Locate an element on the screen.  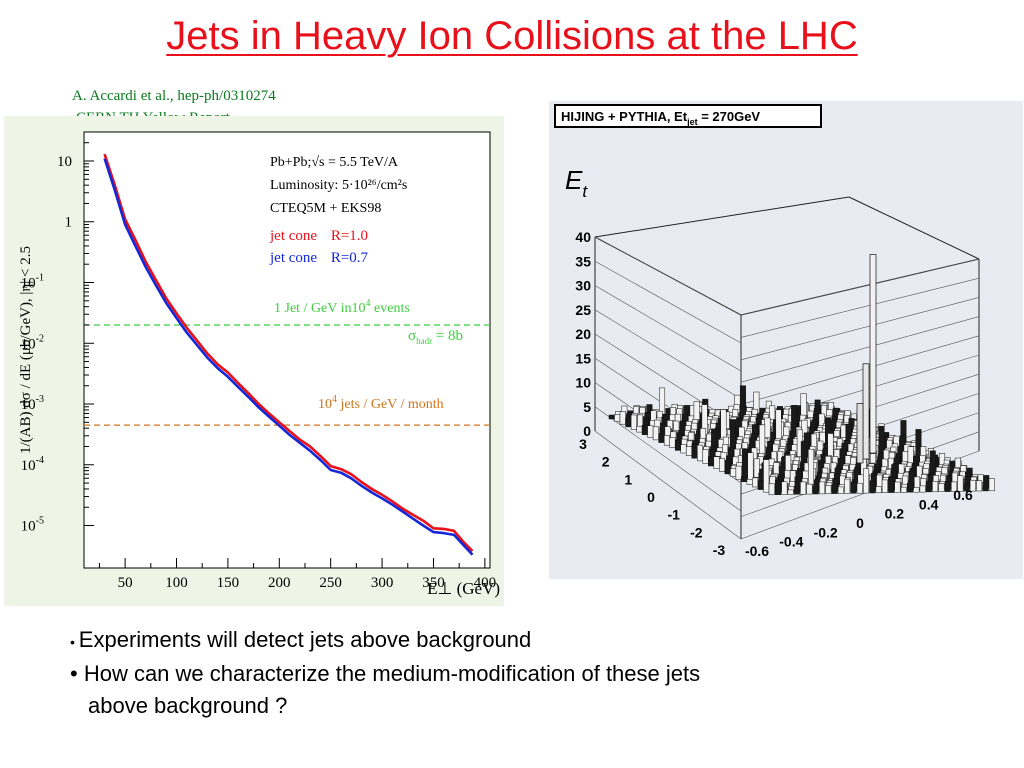
orange-line-label-tail: jets / GeV / month is located at coordinates (390, 404).